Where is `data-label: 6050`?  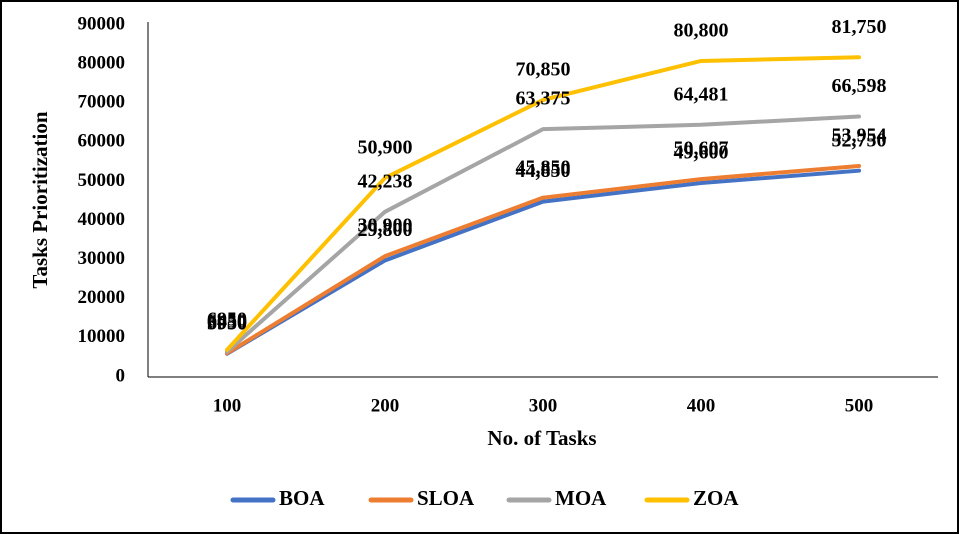
data-label: 6050 is located at coordinates (227, 323).